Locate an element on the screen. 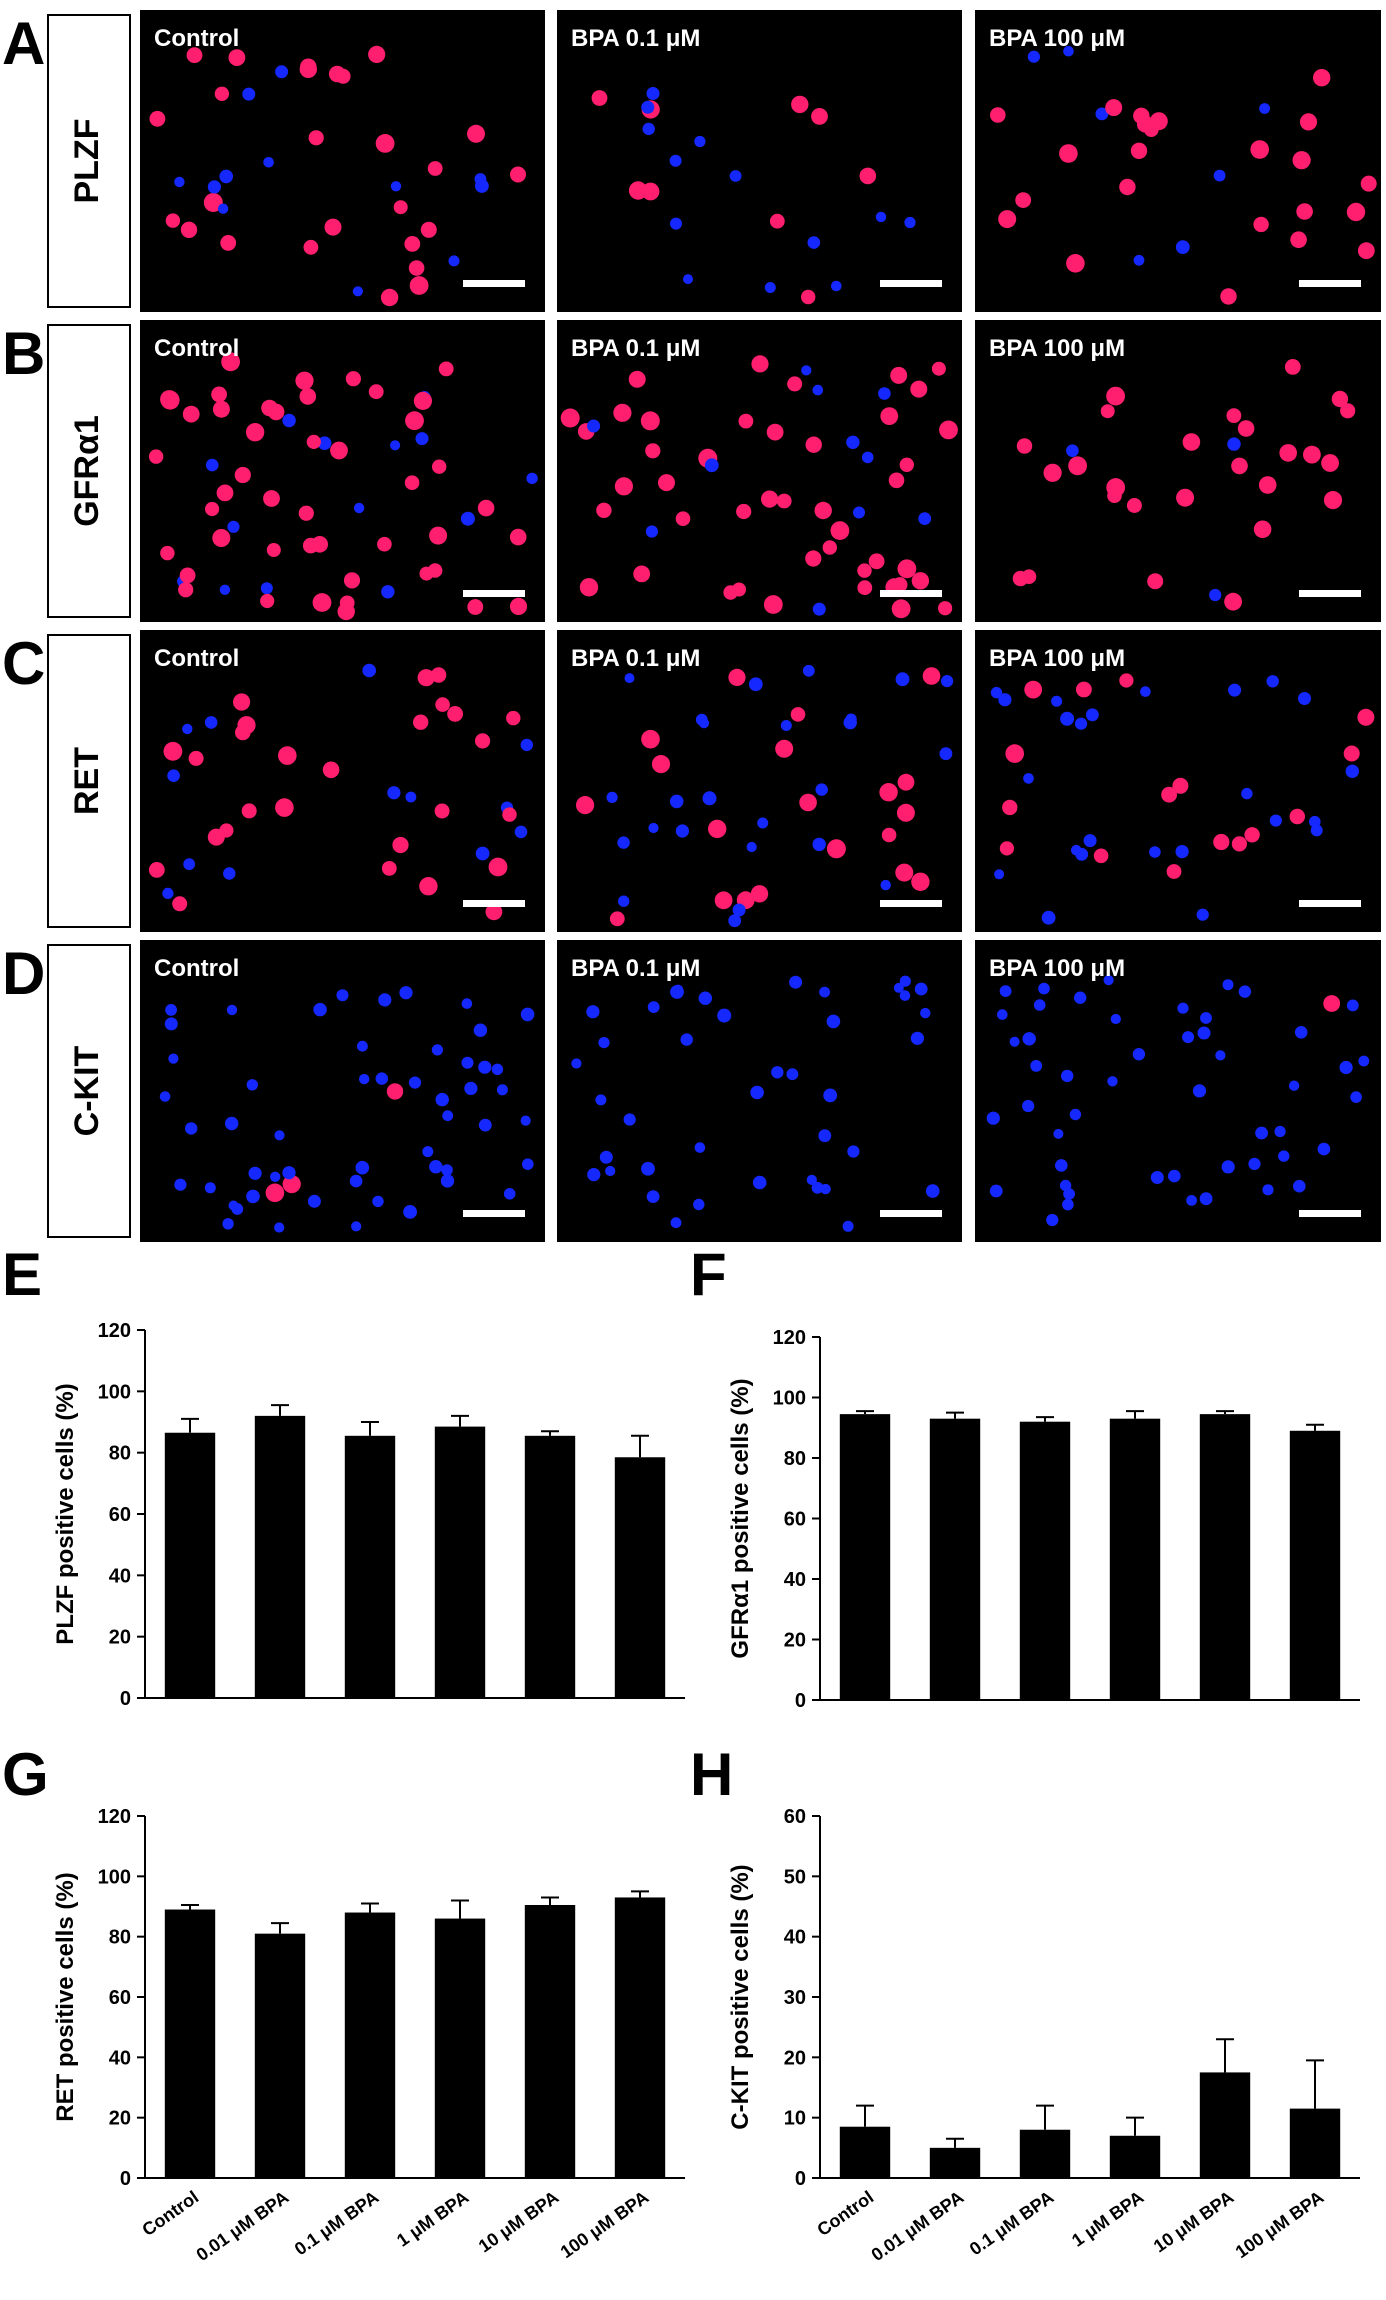 The height and width of the screenshot is (2300, 1386). micrograph-plzf-1: BPA 0.1 μM is located at coordinates (759, 161).